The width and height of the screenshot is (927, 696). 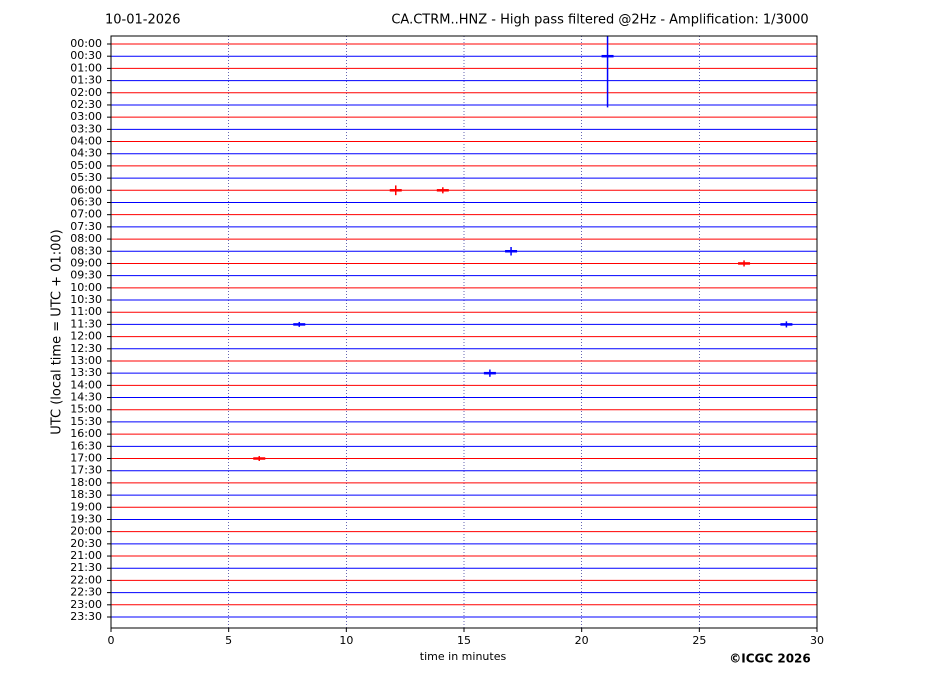 I want to click on y-tick-label: 03:30, so click(x=86, y=128).